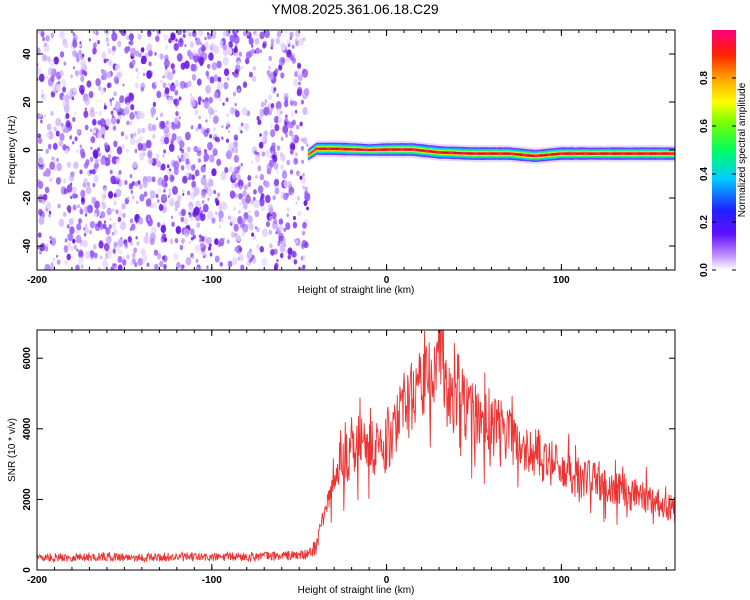 The image size is (750, 600). Describe the element at coordinates (355, 9) in the screenshot. I see `figure-title: YM08.2025.361.06.18.C29` at that location.